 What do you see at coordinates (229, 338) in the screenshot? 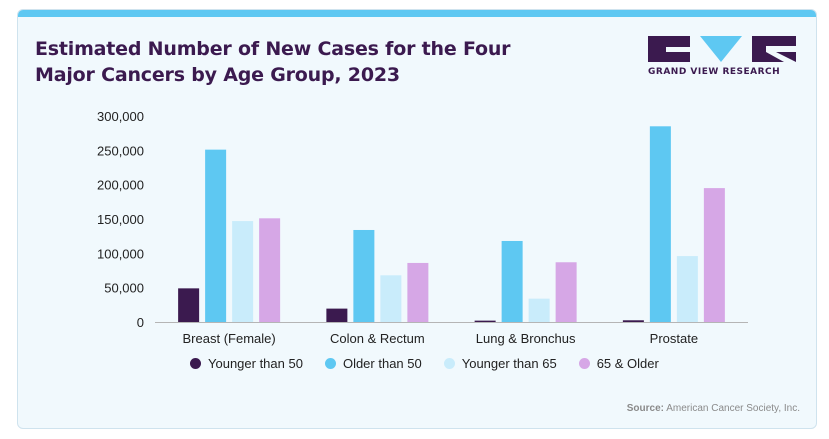
I see `x-tick-label: Breast (Female)` at bounding box center [229, 338].